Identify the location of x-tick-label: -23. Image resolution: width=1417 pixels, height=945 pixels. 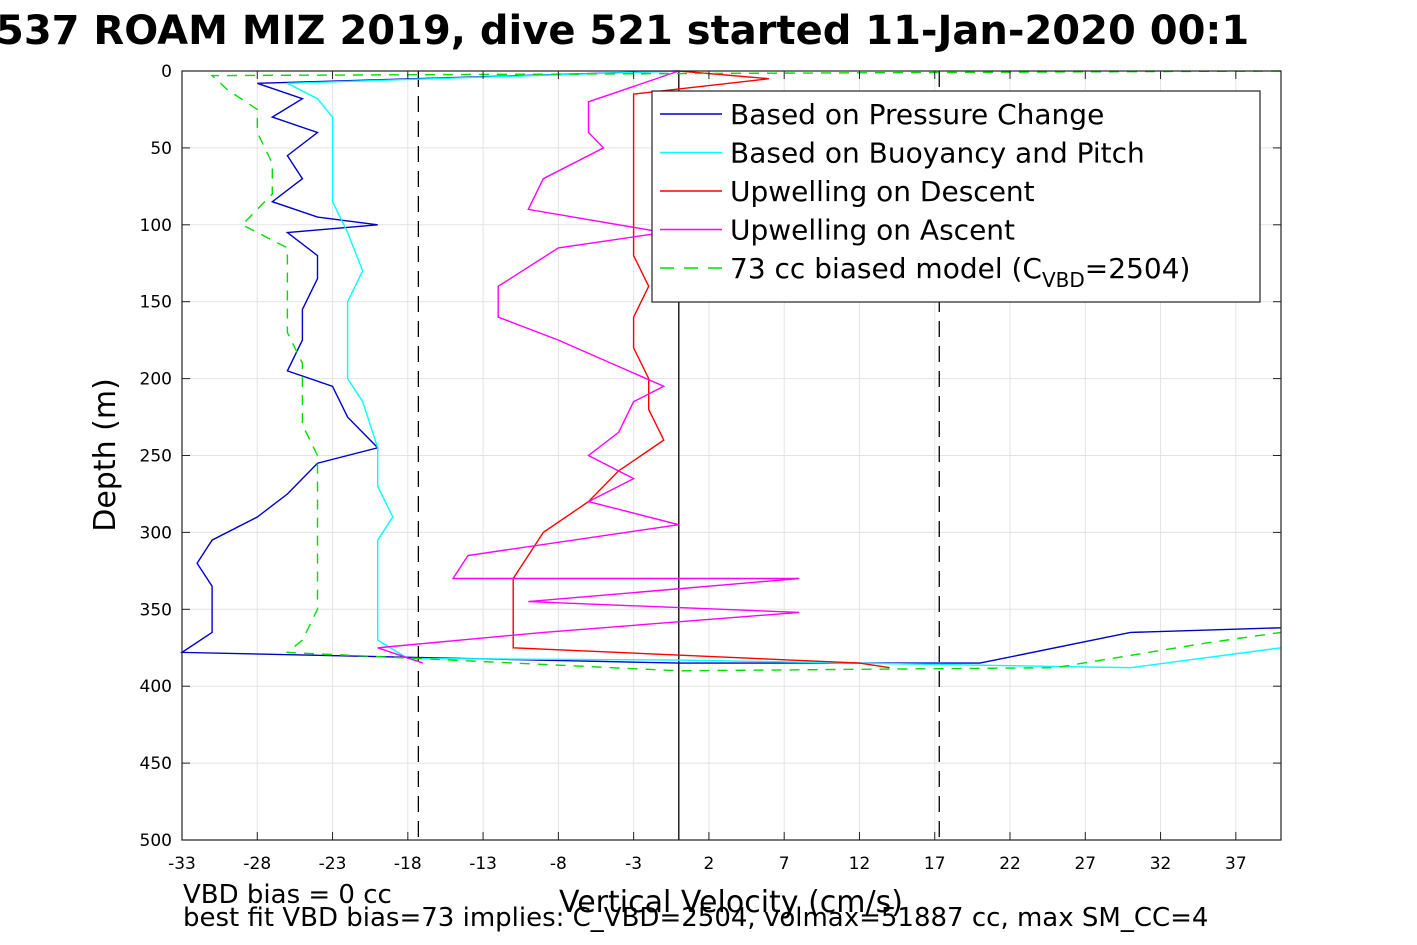
(333, 864).